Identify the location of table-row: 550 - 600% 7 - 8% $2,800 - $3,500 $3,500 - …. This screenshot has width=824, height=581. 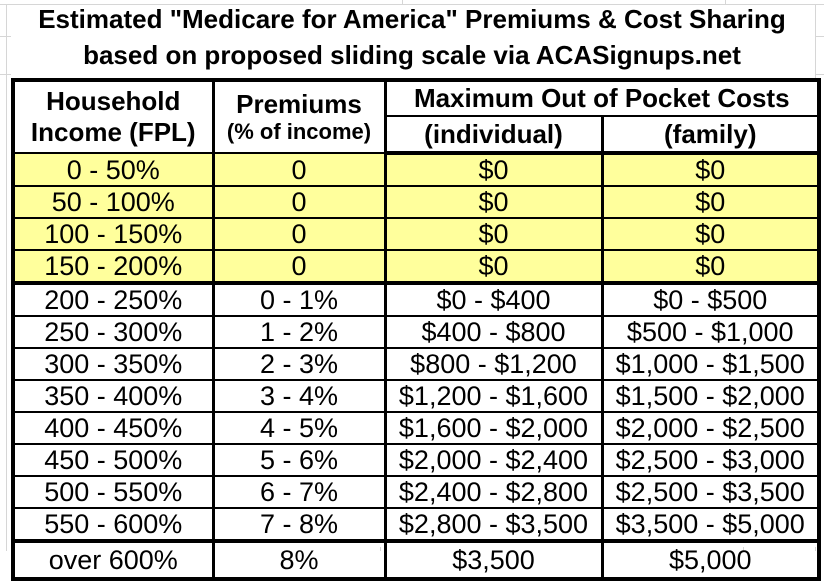
(416, 525).